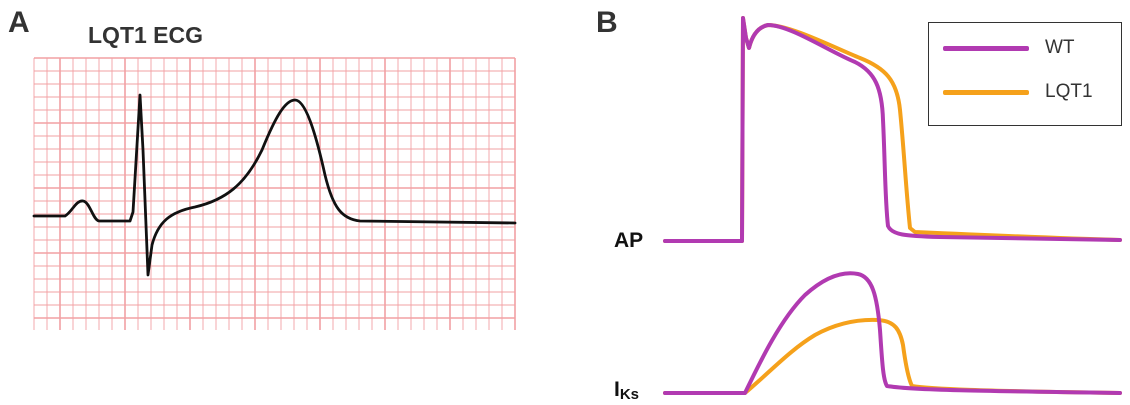  Describe the element at coordinates (19, 22) in the screenshot. I see `panel-a-letter: A` at that location.